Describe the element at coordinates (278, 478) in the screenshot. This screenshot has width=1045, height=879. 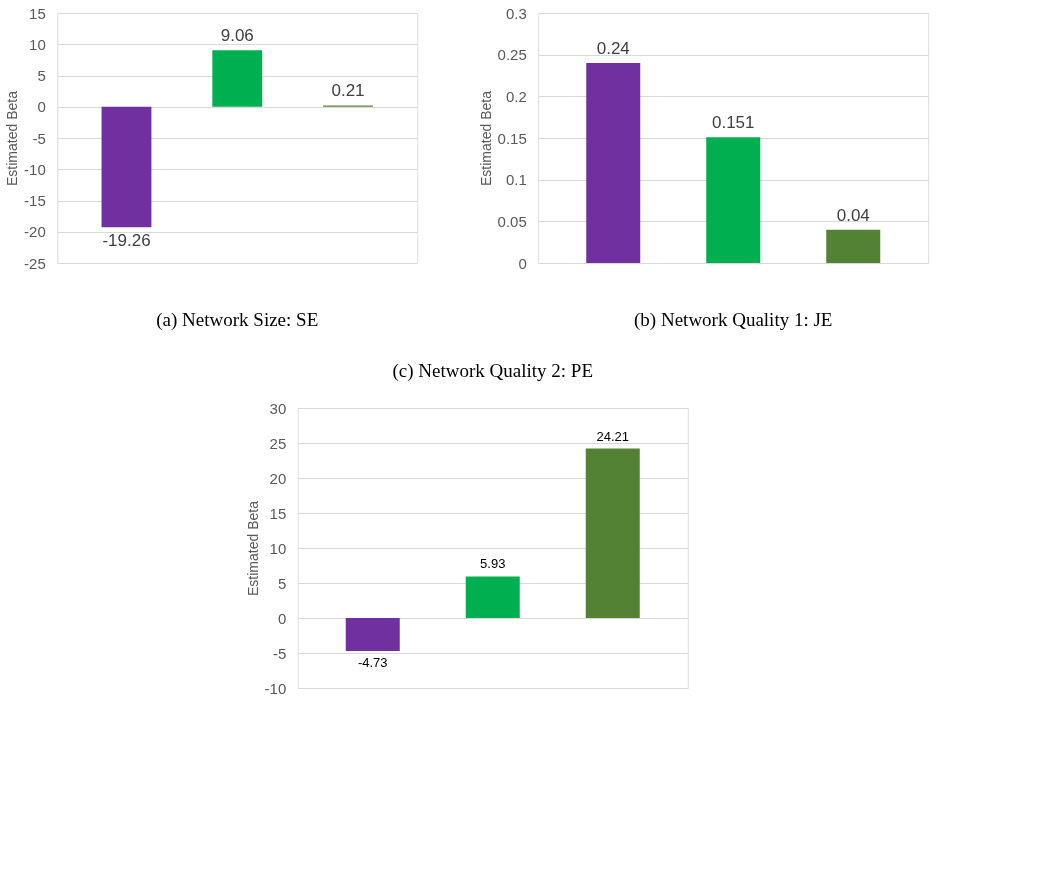
I see `y-tick-label: 20` at that location.